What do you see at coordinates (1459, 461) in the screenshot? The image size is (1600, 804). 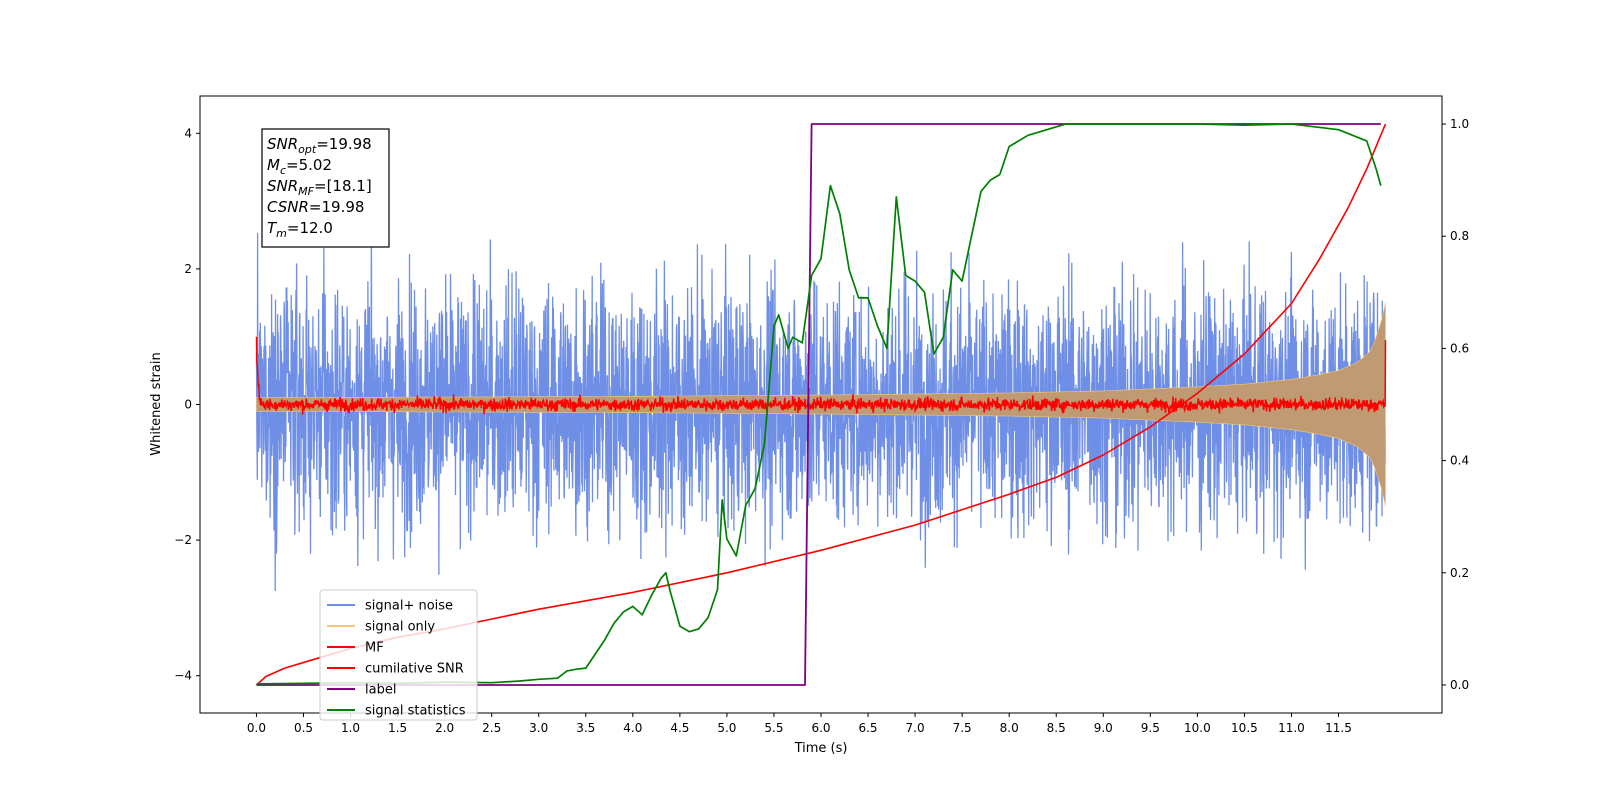 I see `y-right-tick-label: 0.4` at bounding box center [1459, 461].